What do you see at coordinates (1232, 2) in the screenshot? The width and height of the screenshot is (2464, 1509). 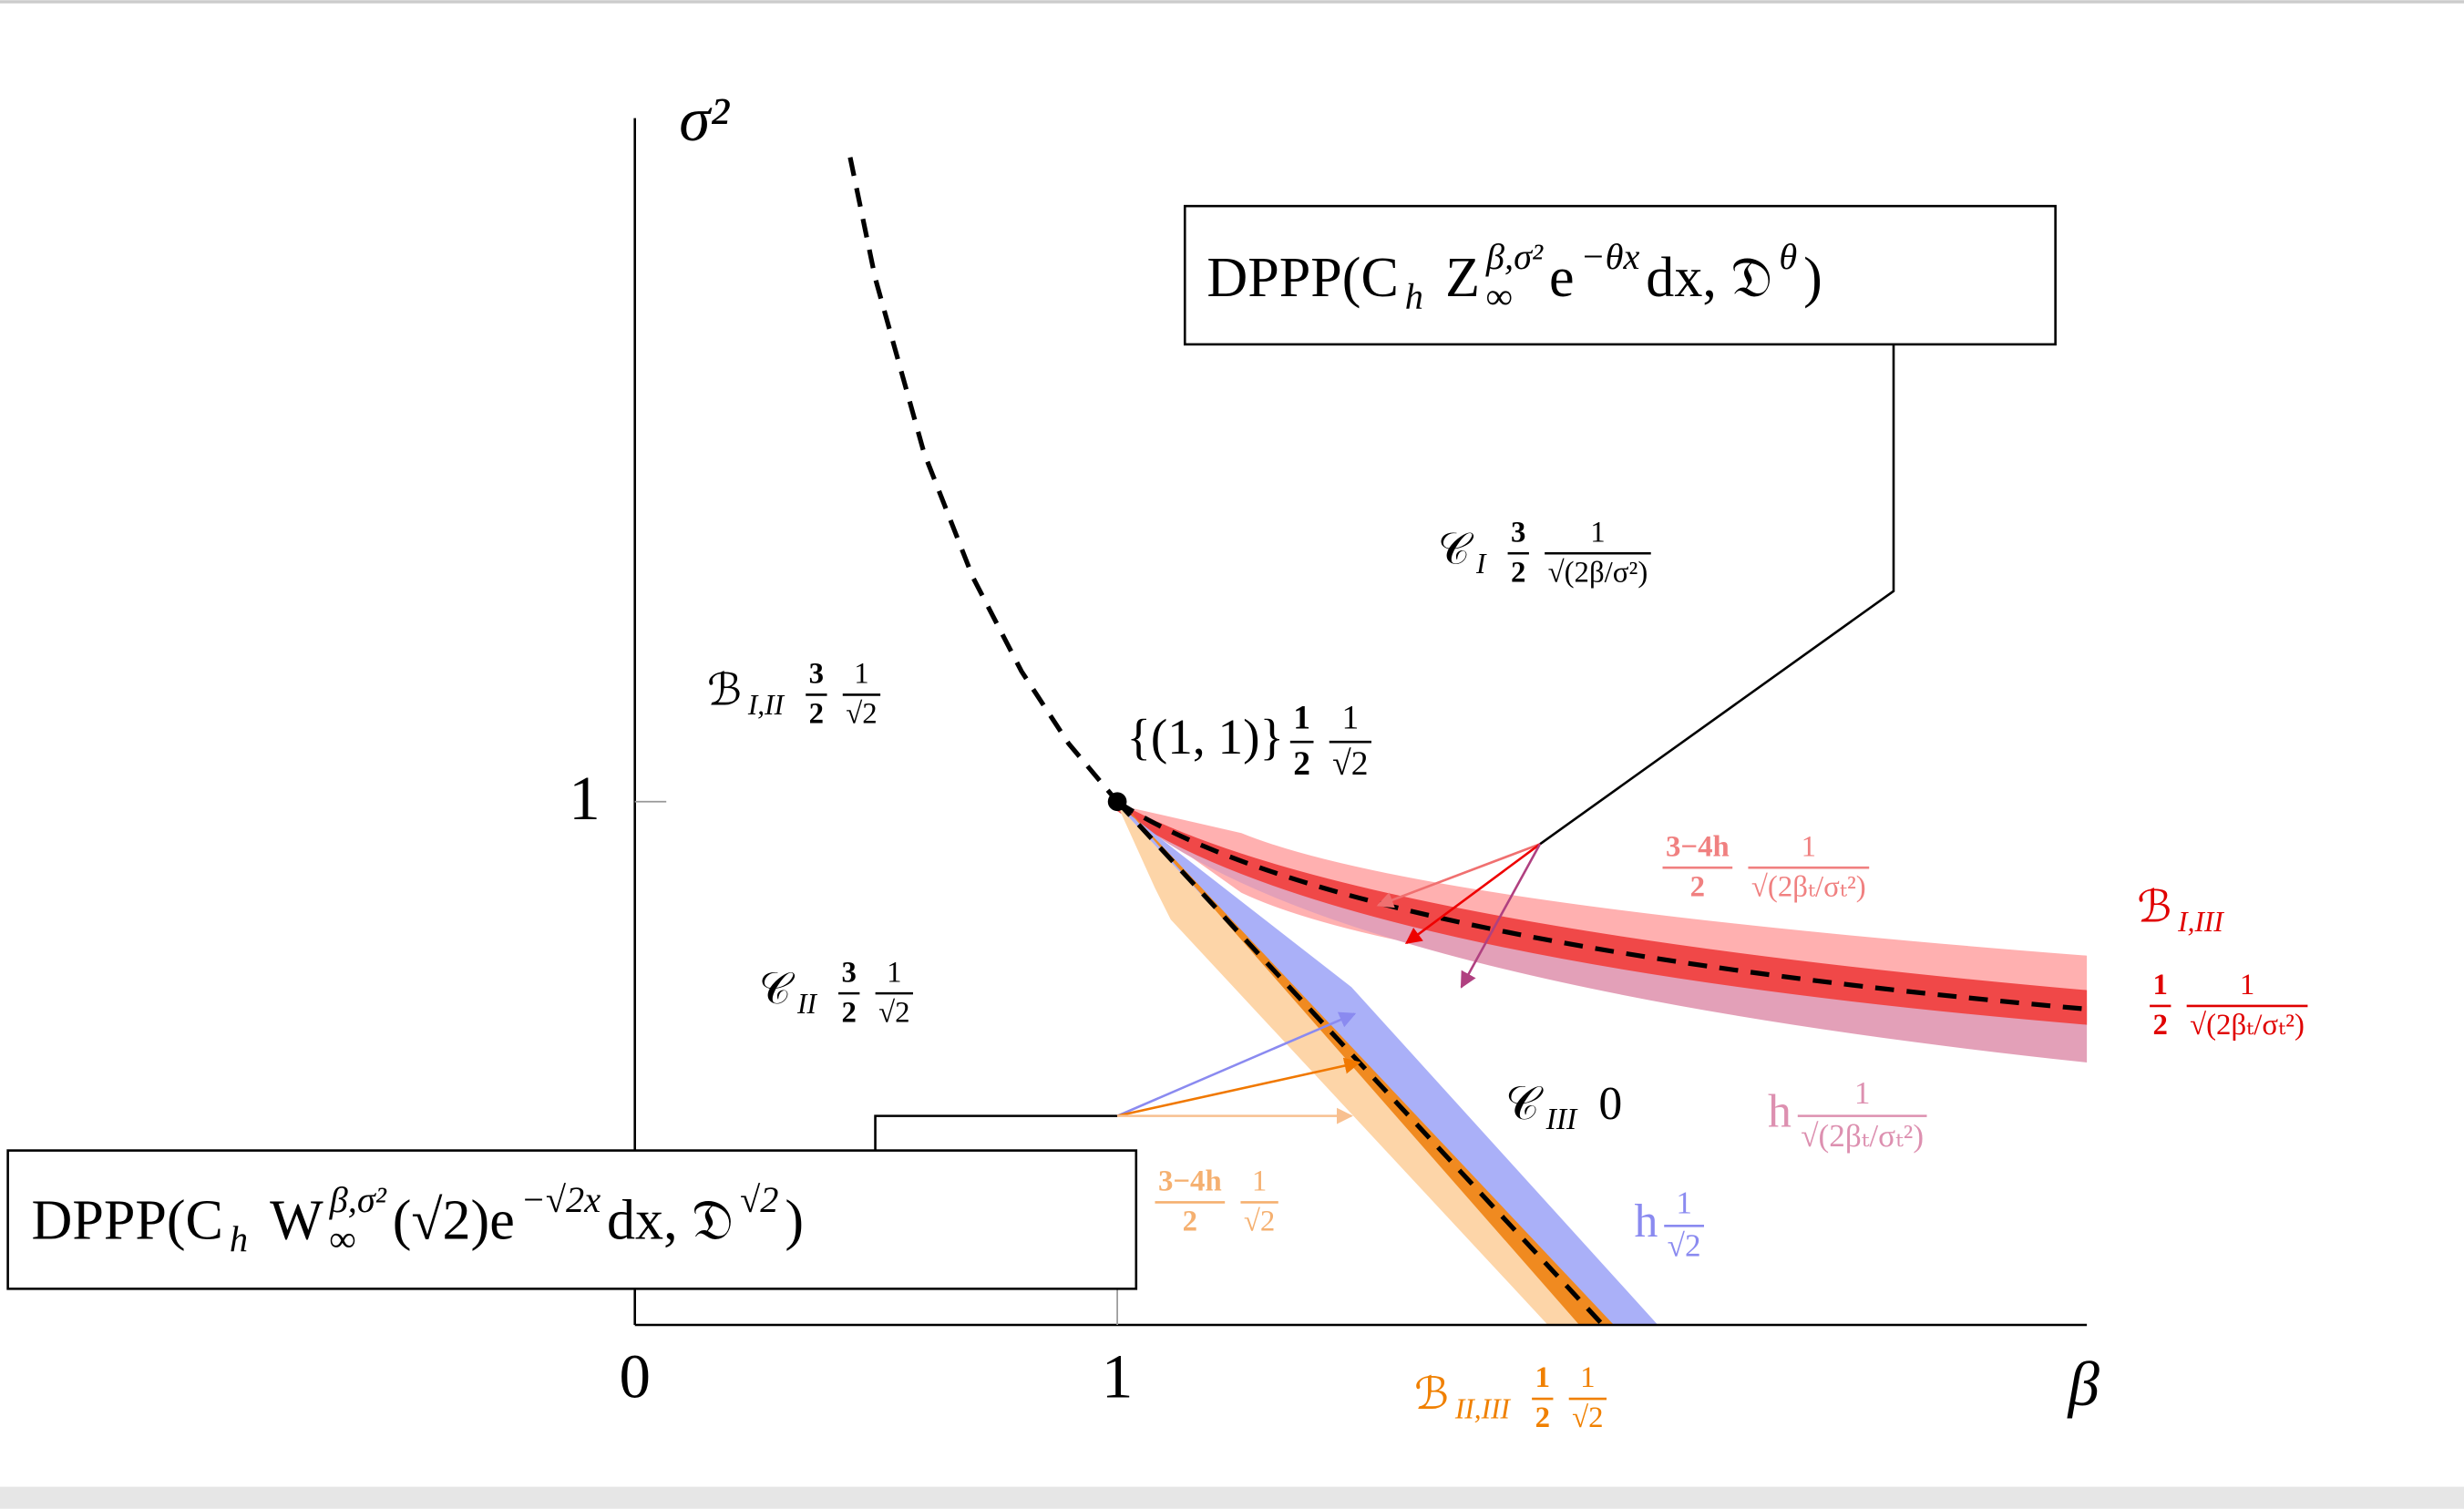 I see `top-border` at bounding box center [1232, 2].